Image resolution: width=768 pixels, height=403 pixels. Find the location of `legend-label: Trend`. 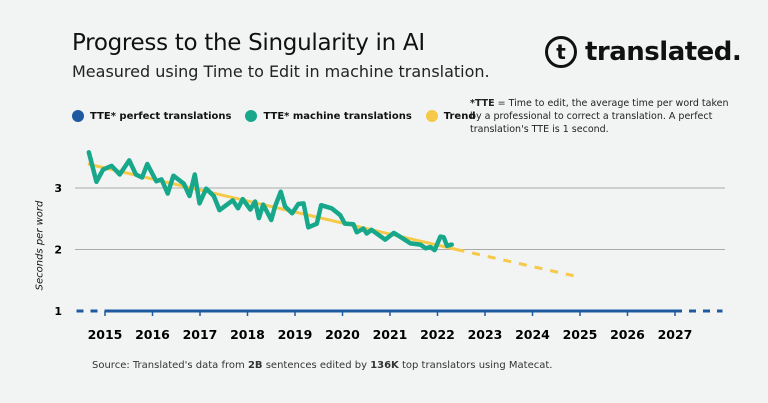

legend-label: Trend is located at coordinates (459, 116).